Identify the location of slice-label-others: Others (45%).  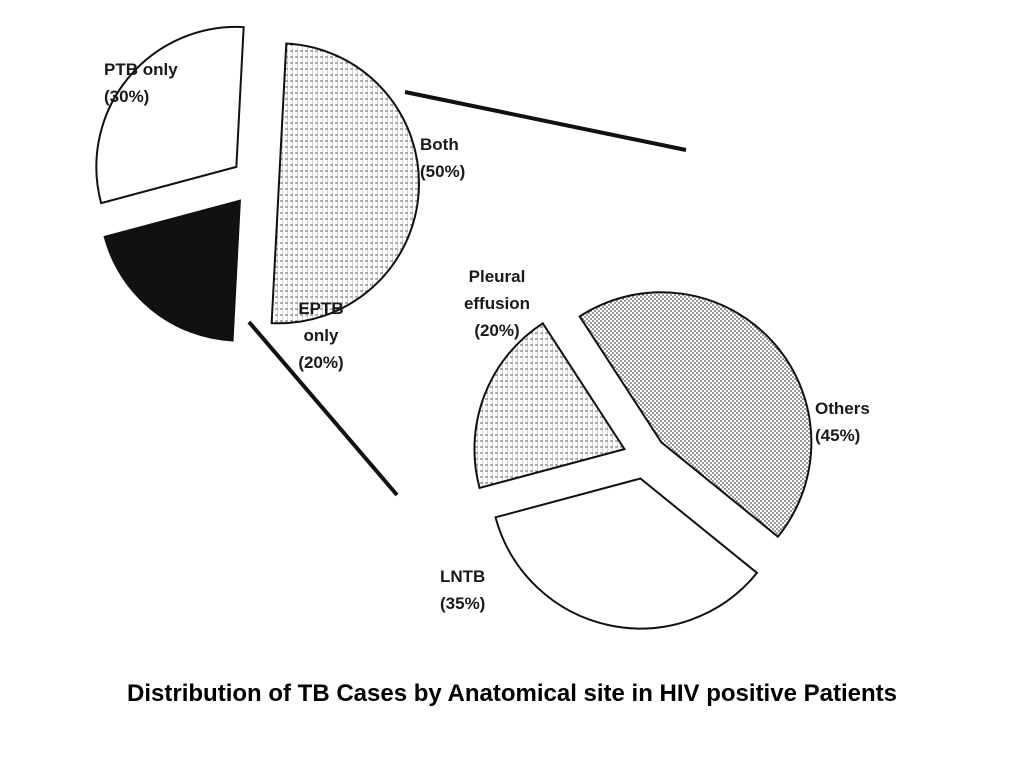
(842, 422).